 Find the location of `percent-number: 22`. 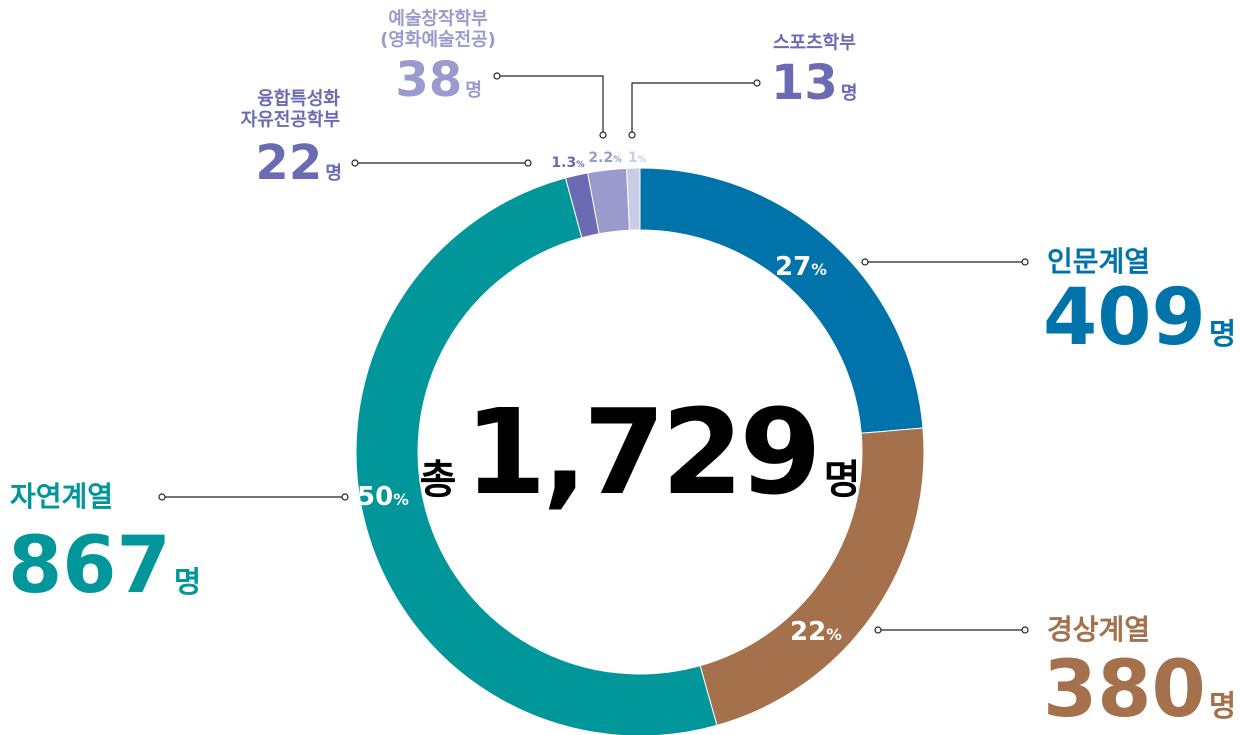

percent-number: 22 is located at coordinates (808, 632).